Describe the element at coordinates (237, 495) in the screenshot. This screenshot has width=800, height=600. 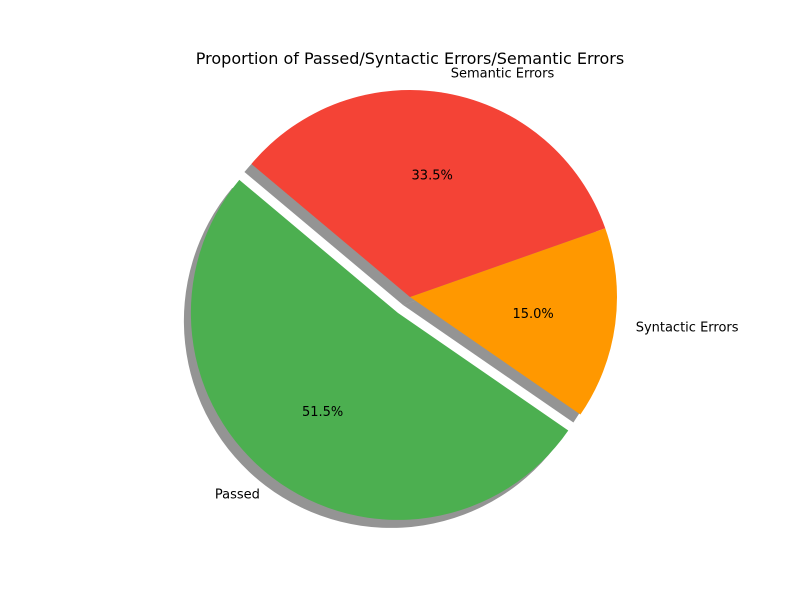
I see `slice-label-passed: Passed` at that location.